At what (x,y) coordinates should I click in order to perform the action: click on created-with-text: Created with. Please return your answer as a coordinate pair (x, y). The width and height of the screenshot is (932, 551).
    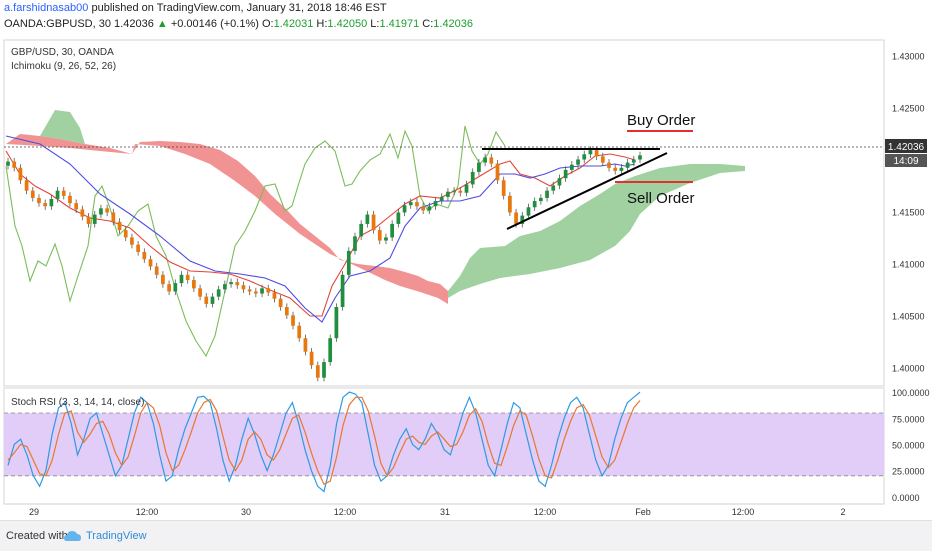
    Looking at the image, I should click on (37, 536).